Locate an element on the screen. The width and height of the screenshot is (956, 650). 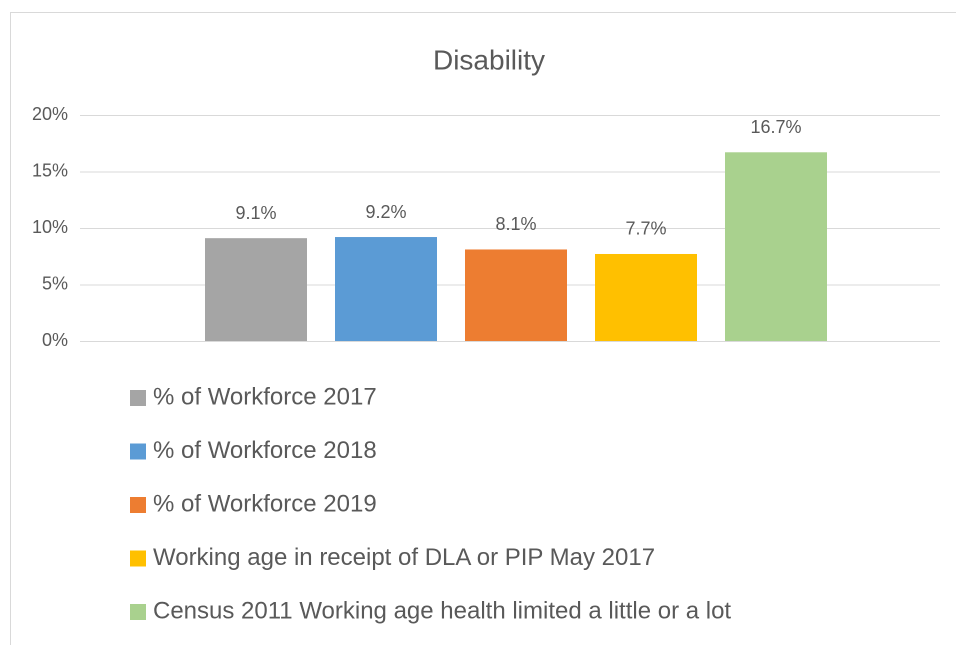
data-label: 9.1% is located at coordinates (255, 213).